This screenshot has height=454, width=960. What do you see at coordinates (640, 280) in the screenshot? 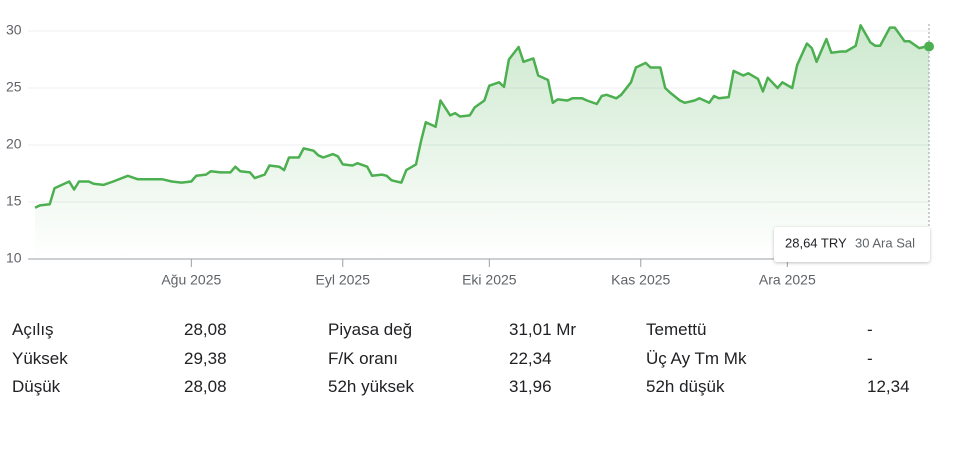
I see `x-tick-label: Kas 2025` at bounding box center [640, 280].